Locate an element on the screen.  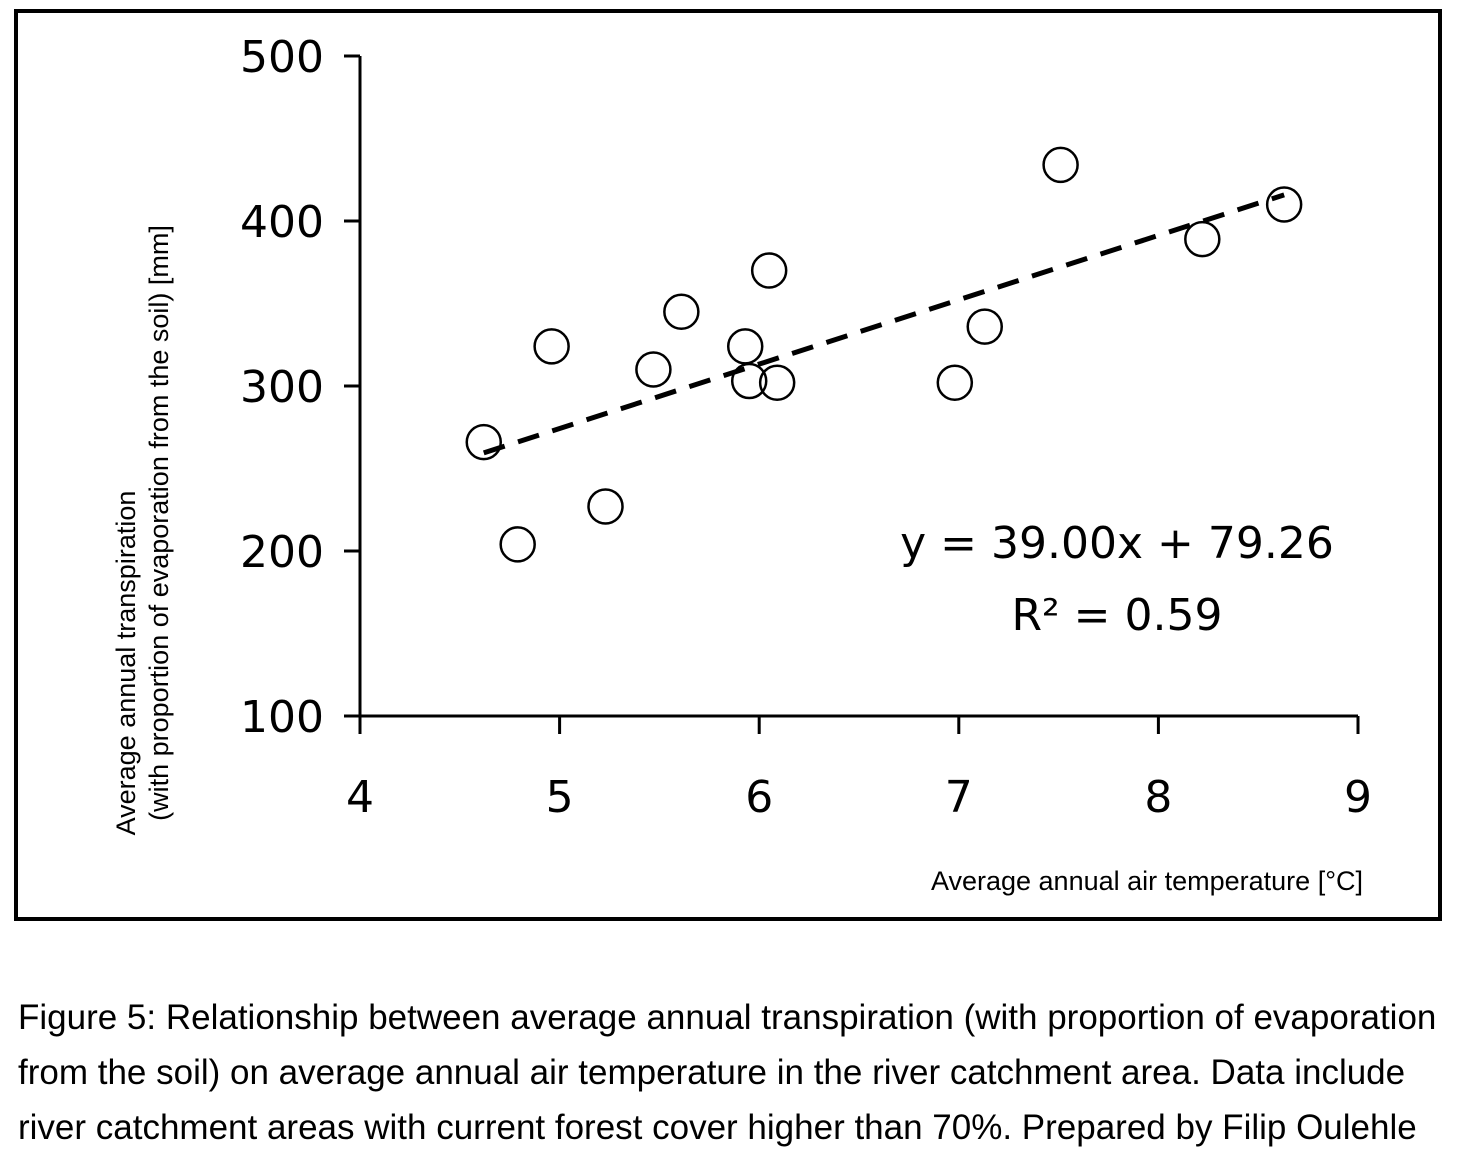
r-squared-value: R² = 0.59 is located at coordinates (1116, 615).